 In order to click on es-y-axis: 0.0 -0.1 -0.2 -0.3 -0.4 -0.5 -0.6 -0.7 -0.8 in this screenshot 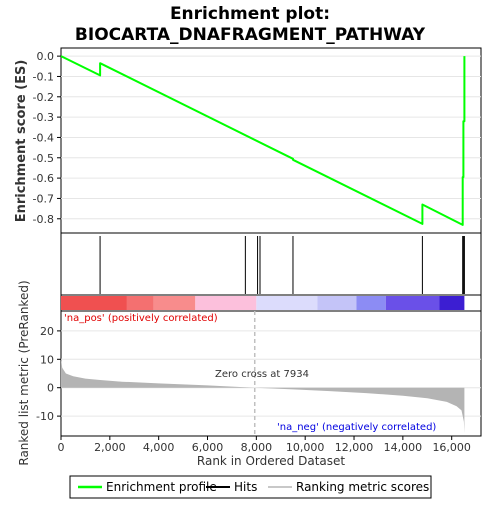, I will do `click(47, 138)`.